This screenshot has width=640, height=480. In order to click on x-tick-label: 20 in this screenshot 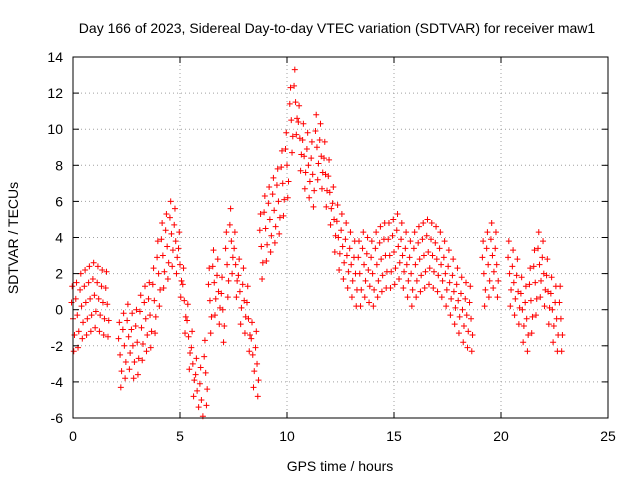, I will do `click(501, 436)`.